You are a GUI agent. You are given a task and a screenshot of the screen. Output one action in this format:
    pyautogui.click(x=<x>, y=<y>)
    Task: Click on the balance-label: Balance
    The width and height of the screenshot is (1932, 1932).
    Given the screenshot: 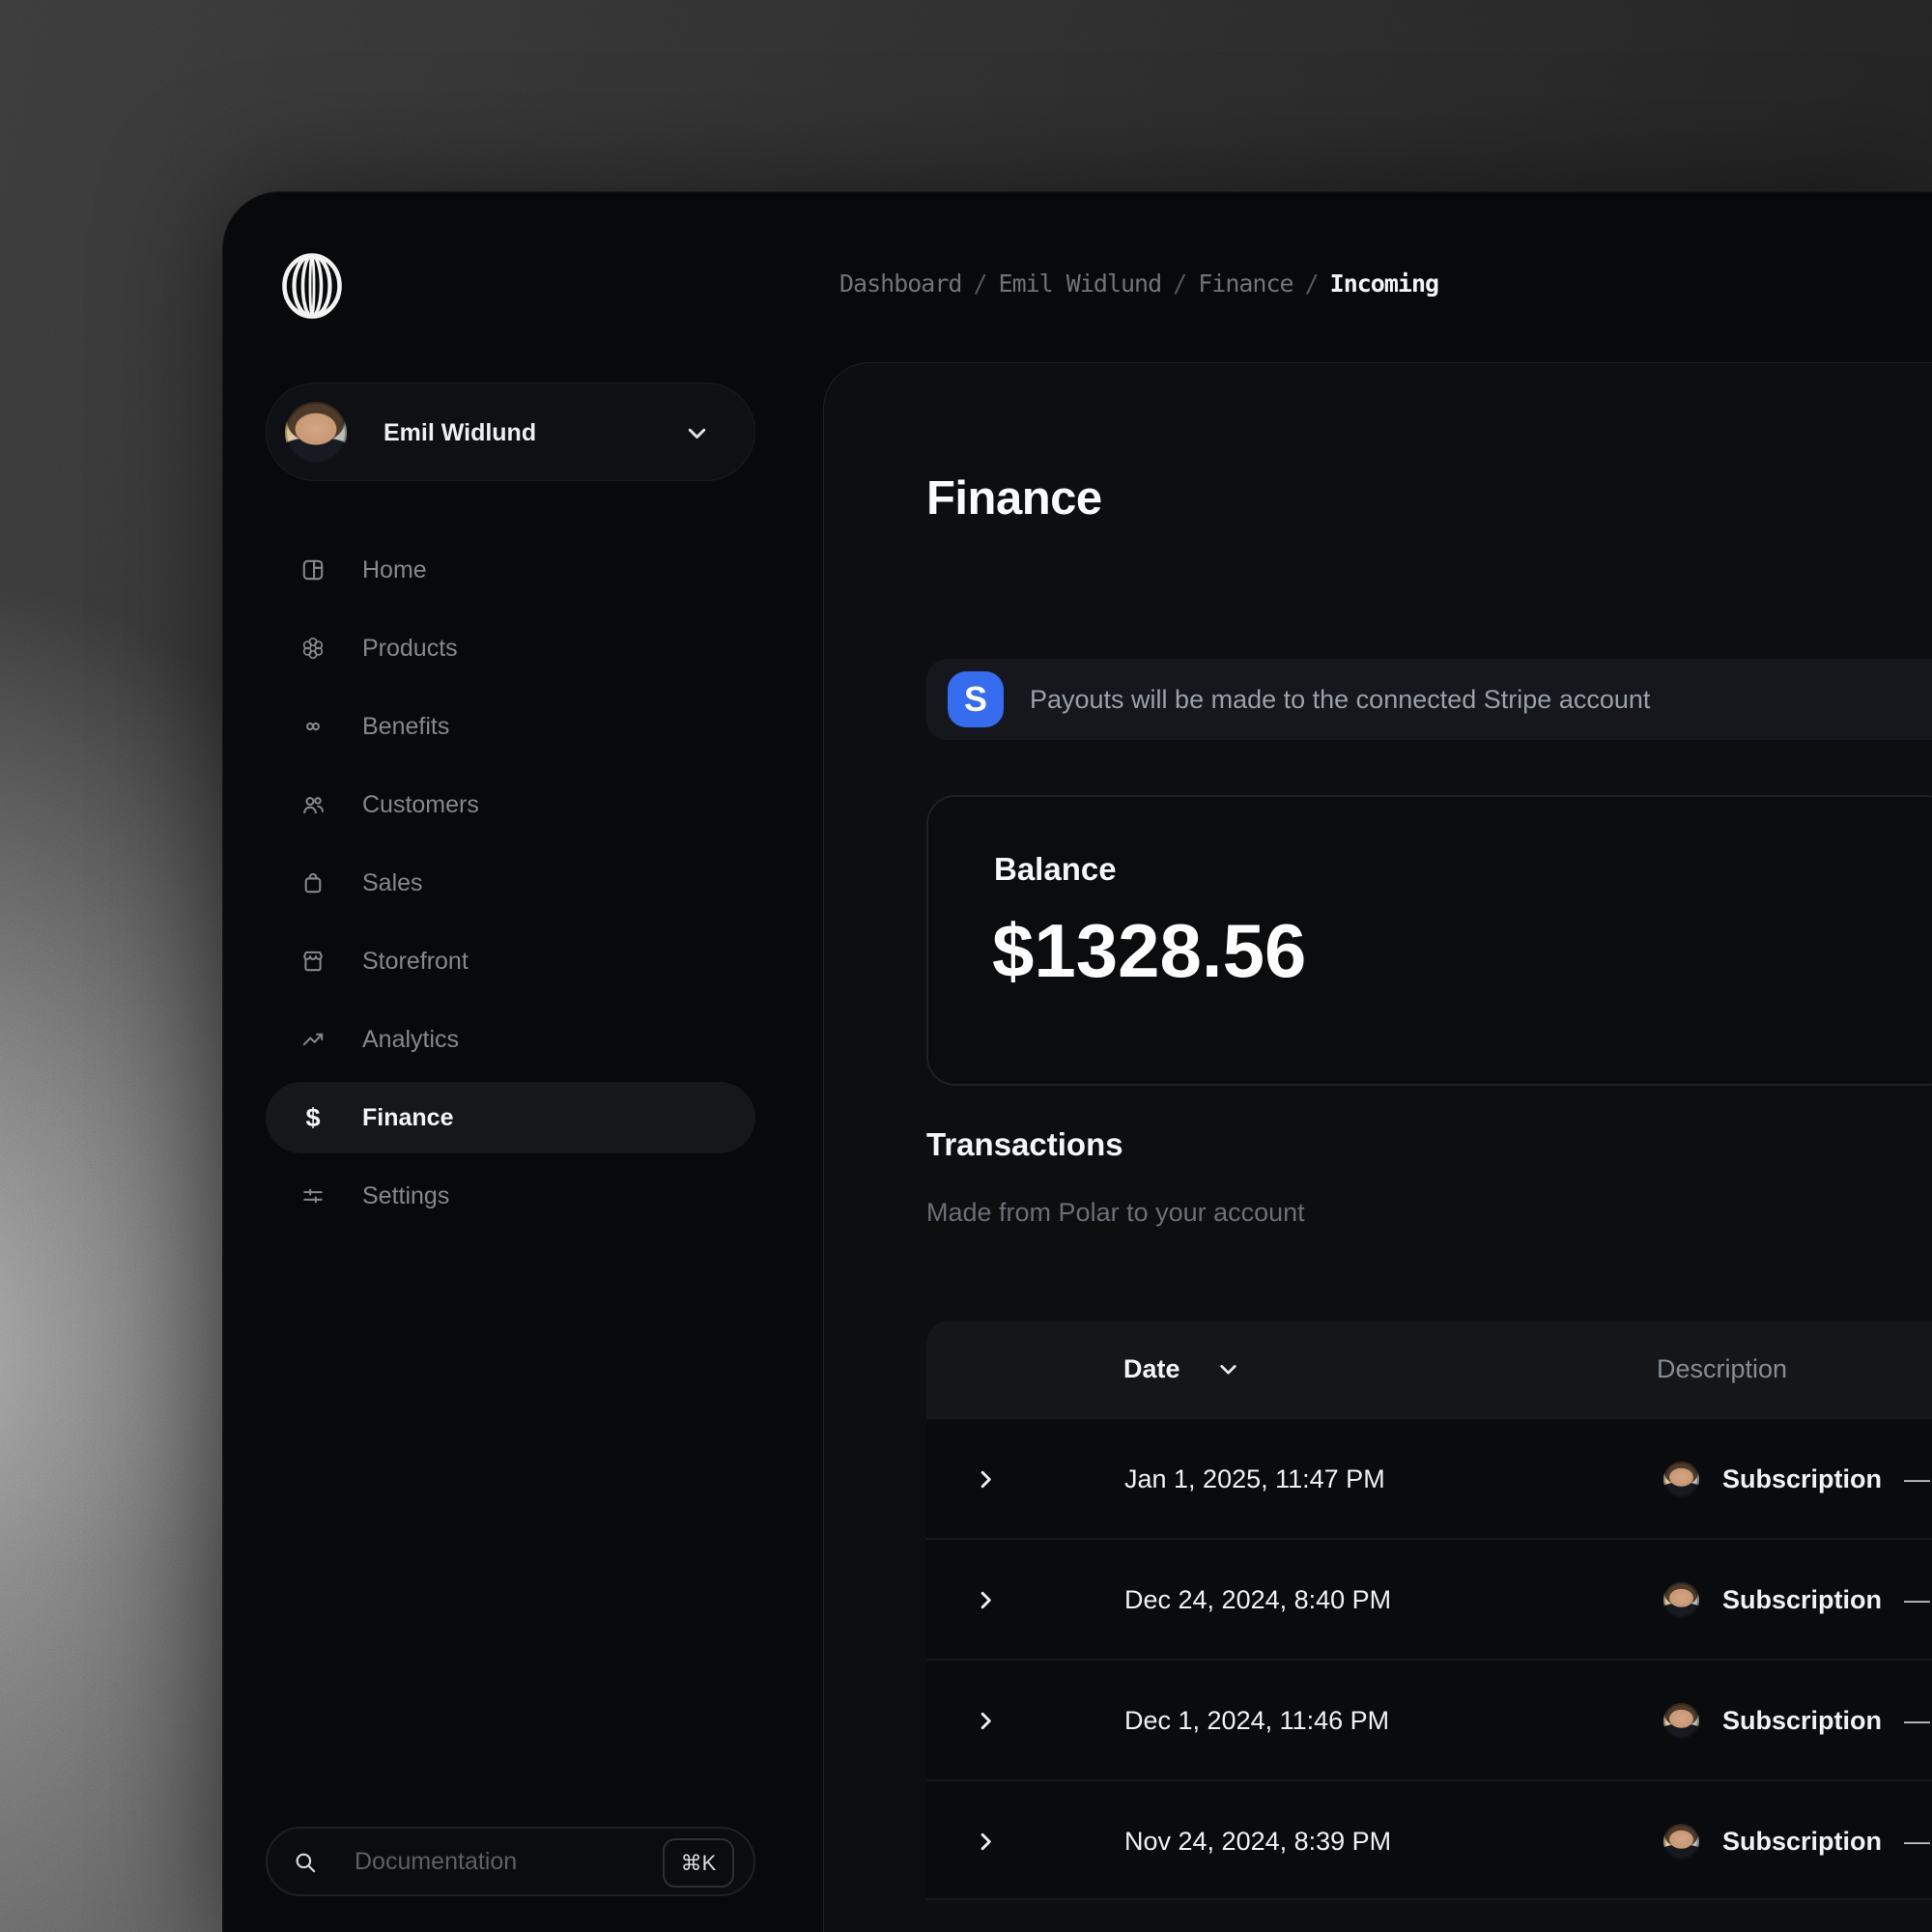 What is the action you would take?
    pyautogui.click(x=1055, y=869)
    